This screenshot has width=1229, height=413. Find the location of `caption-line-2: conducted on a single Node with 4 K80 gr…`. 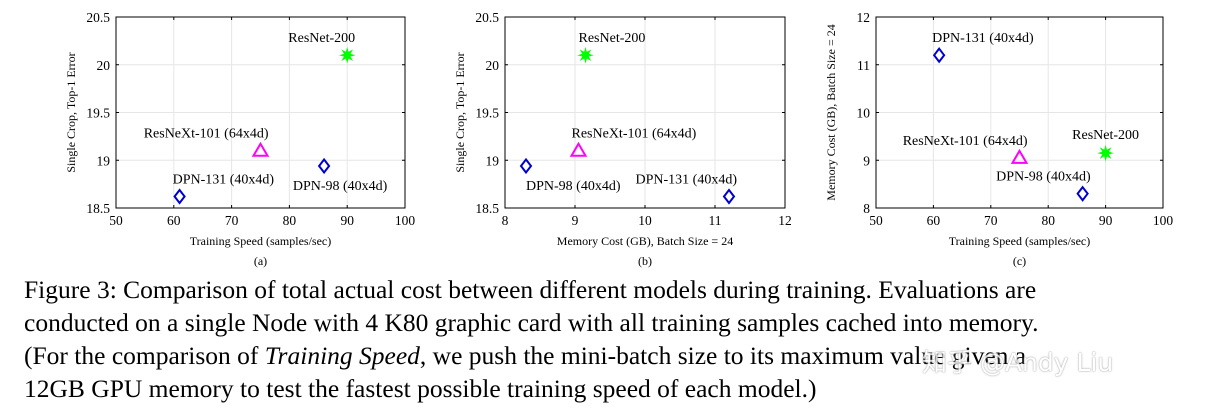

caption-line-2: conducted on a single Node with 4 K80 gr… is located at coordinates (531, 322).